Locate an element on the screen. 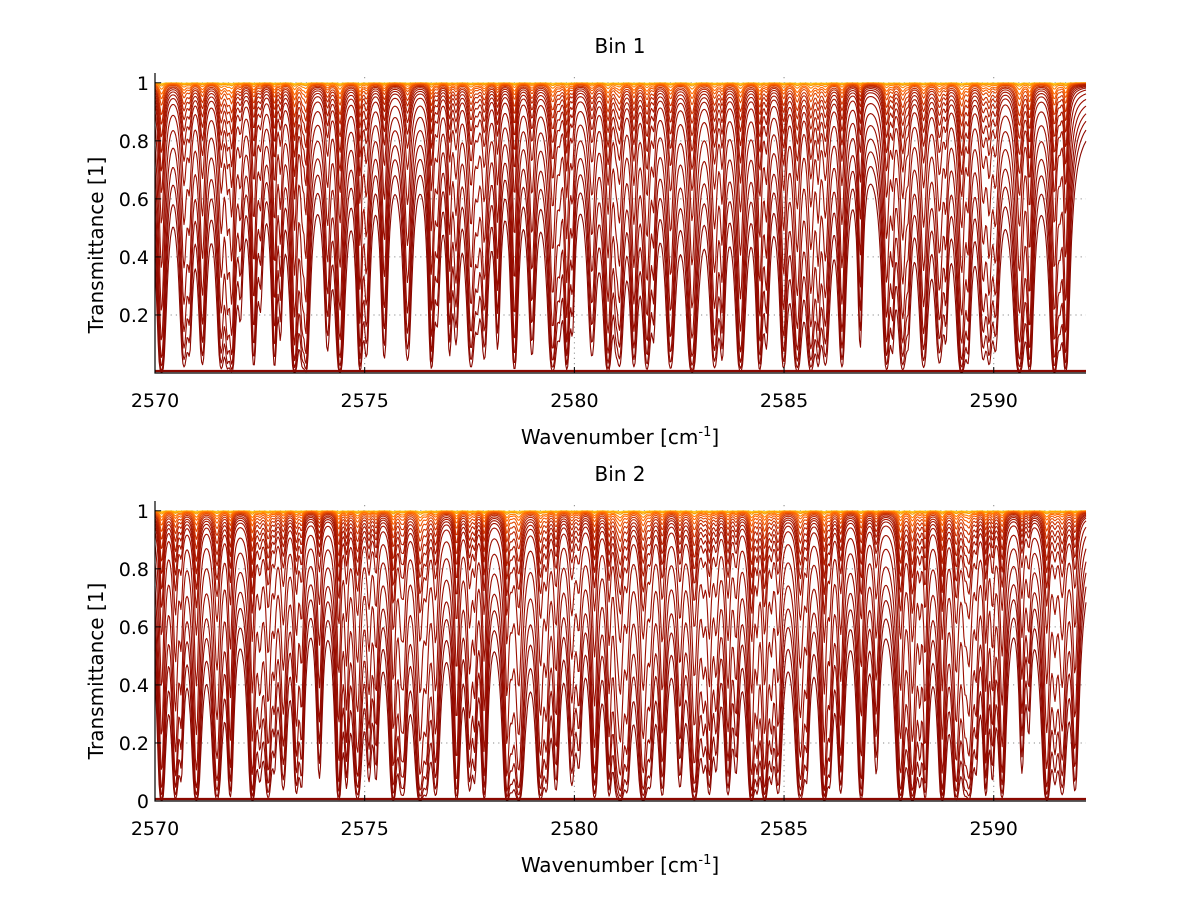 The height and width of the screenshot is (901, 1200). y-tick-label: 0 is located at coordinates (143, 802).